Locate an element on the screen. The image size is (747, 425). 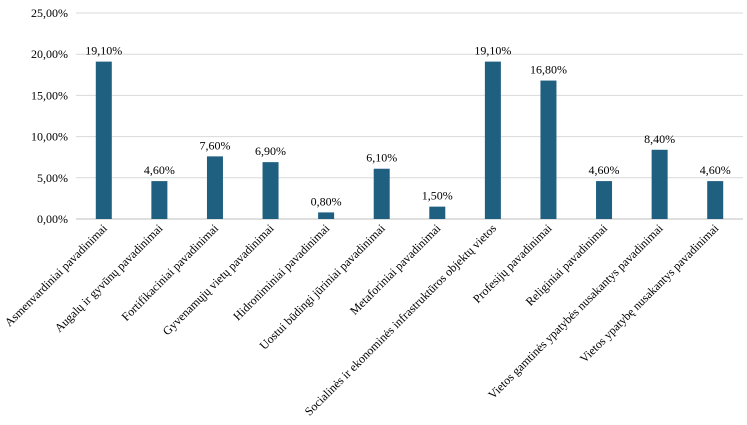
y-tick-label: 10,00% is located at coordinates (49, 137).